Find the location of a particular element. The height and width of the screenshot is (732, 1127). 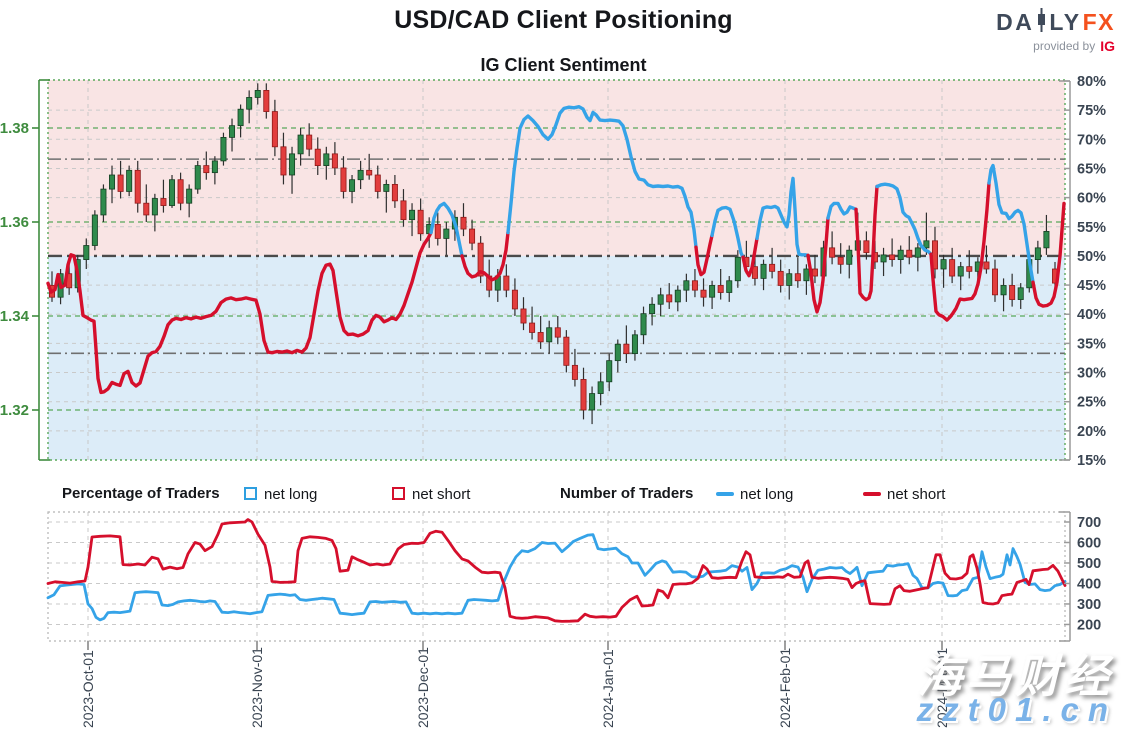

traders-net-short-line is located at coordinates (556, 570).